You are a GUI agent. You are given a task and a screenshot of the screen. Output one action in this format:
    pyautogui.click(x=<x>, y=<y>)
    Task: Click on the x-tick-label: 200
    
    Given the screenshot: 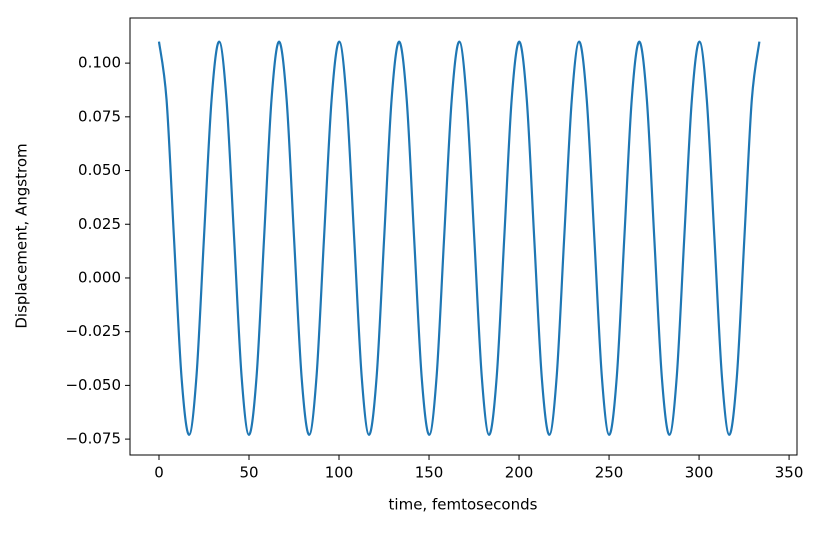 What is the action you would take?
    pyautogui.click(x=519, y=473)
    